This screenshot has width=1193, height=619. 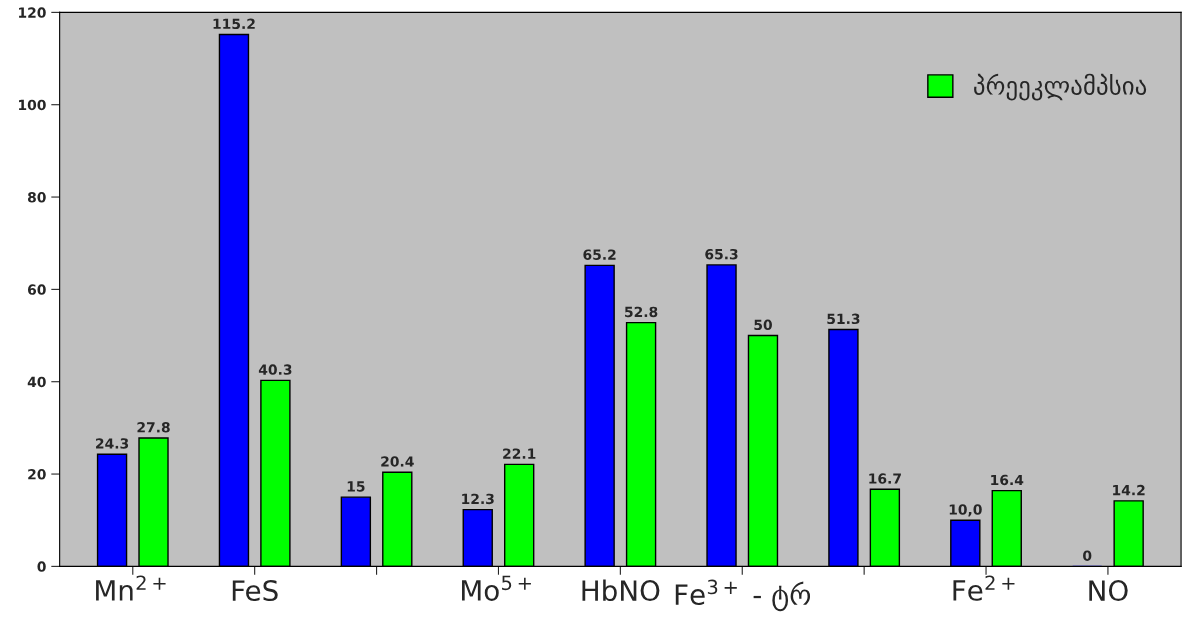 What do you see at coordinates (763, 325) in the screenshot?
I see `data-label: 50` at bounding box center [763, 325].